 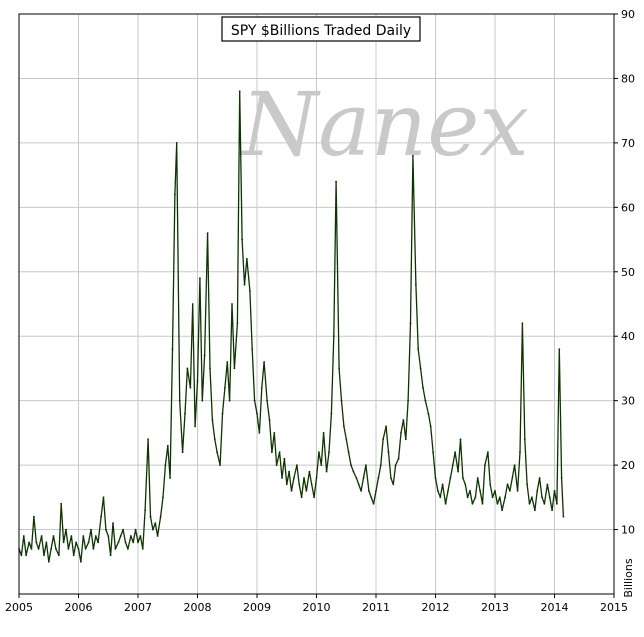 What do you see at coordinates (321, 29) in the screenshot?
I see `chart-title-box: SPY $Billions Traded Daily` at bounding box center [321, 29].